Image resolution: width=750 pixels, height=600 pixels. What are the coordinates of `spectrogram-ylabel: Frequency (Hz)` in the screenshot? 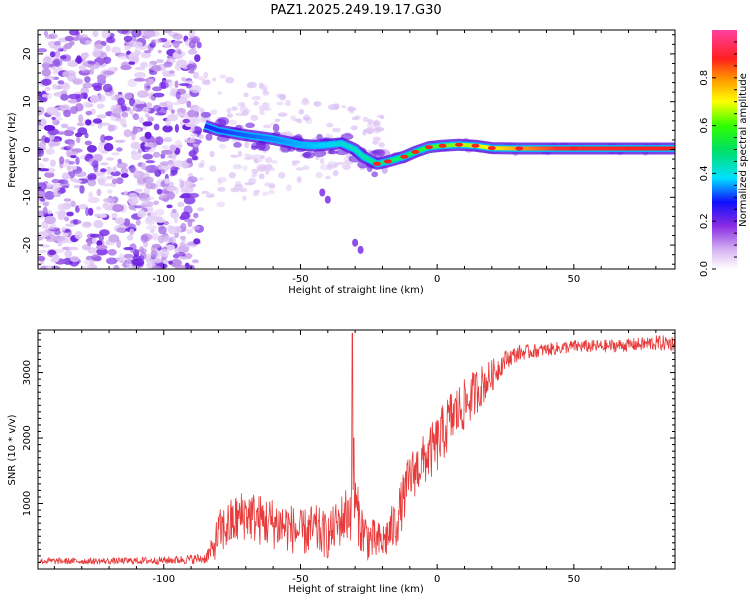 It's located at (12, 150).